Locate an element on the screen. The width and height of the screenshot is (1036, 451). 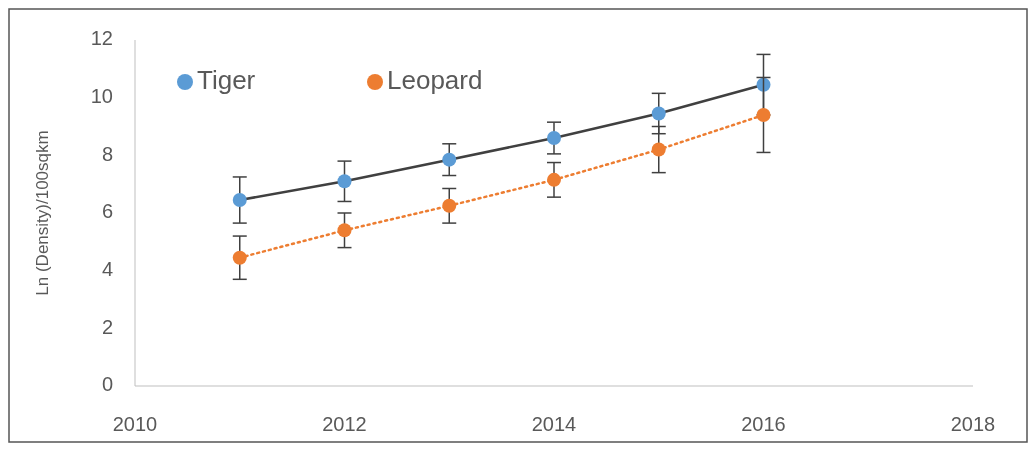
legend-label: Tiger is located at coordinates (226, 79).